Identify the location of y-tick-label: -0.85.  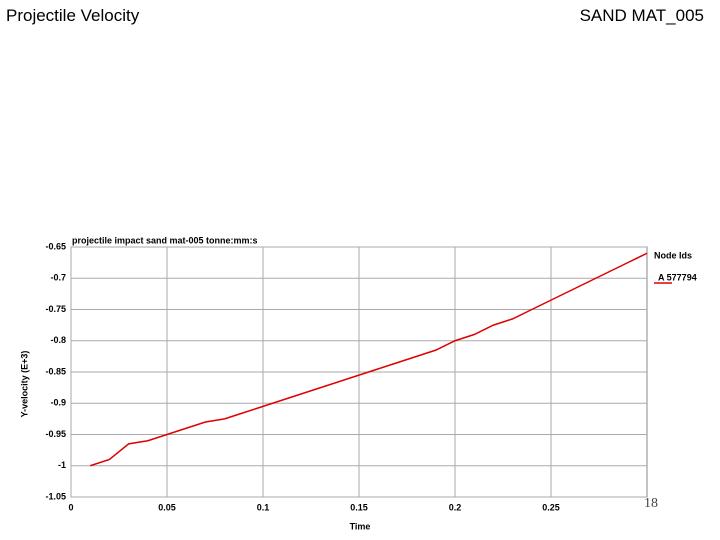
(55, 371).